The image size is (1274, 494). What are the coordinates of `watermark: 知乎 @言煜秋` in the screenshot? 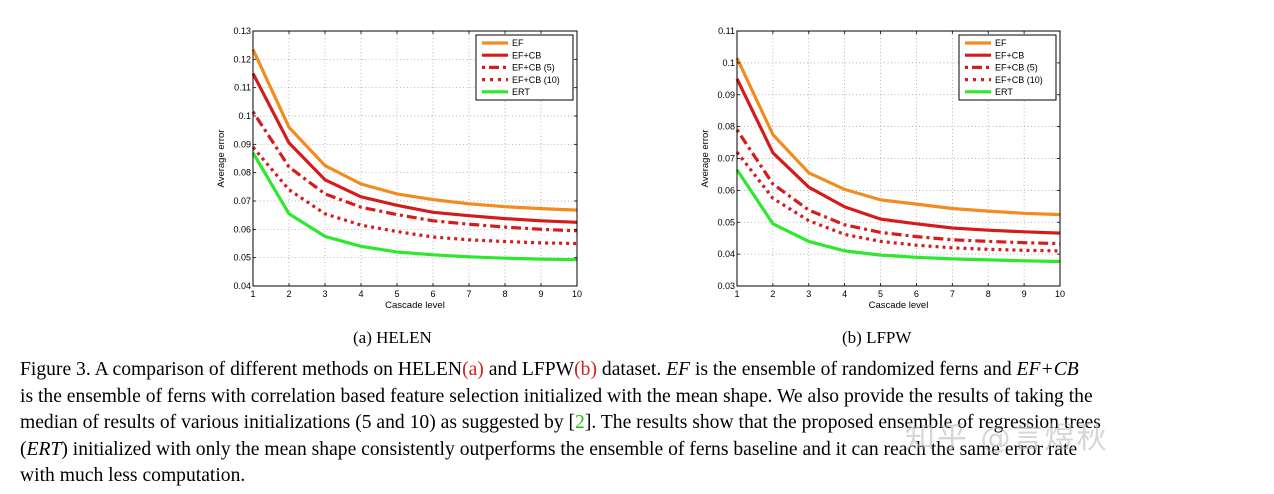 It's located at (1007, 438).